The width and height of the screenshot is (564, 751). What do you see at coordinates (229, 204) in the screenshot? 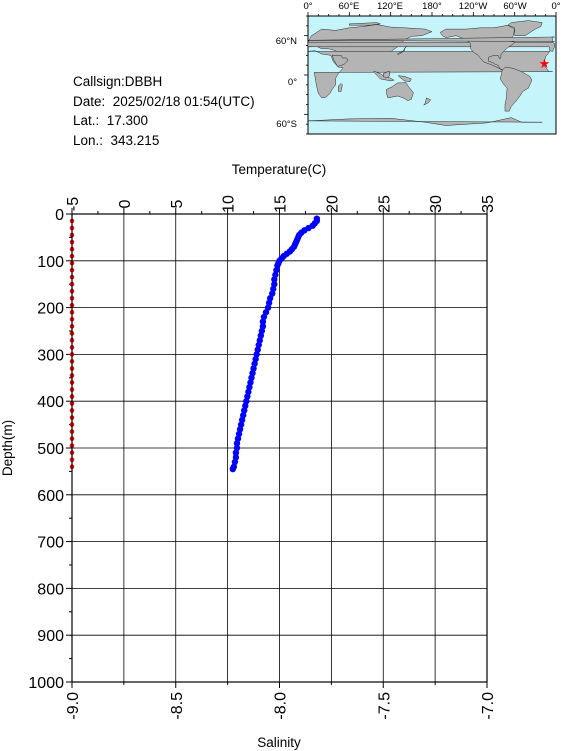
I see `temperature-tick-label: 10` at bounding box center [229, 204].